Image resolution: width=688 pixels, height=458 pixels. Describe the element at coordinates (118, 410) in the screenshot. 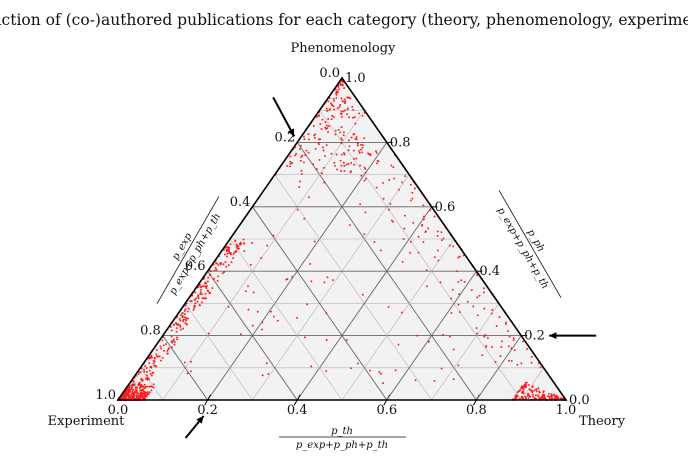

I see `tick-label-bottom: 0.0` at that location.